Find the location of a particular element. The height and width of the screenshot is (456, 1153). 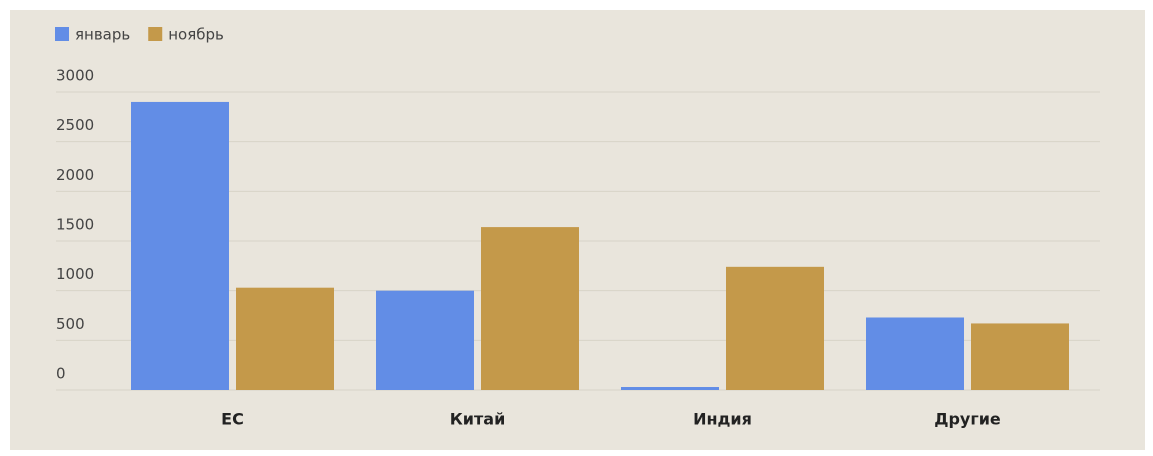

x-tick-label: Индия is located at coordinates (722, 419).